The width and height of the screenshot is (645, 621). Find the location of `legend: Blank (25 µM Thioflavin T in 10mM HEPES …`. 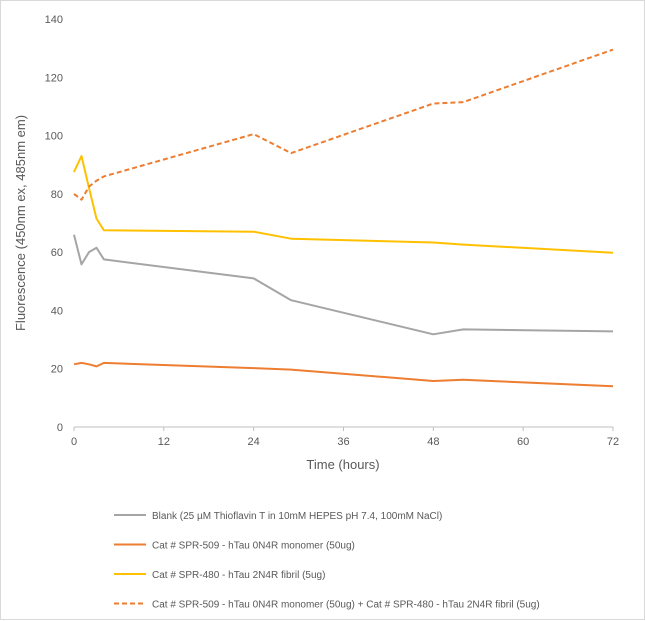

legend: Blank (25 µM Thioflavin T in 10mM HEPES … is located at coordinates (327, 561).